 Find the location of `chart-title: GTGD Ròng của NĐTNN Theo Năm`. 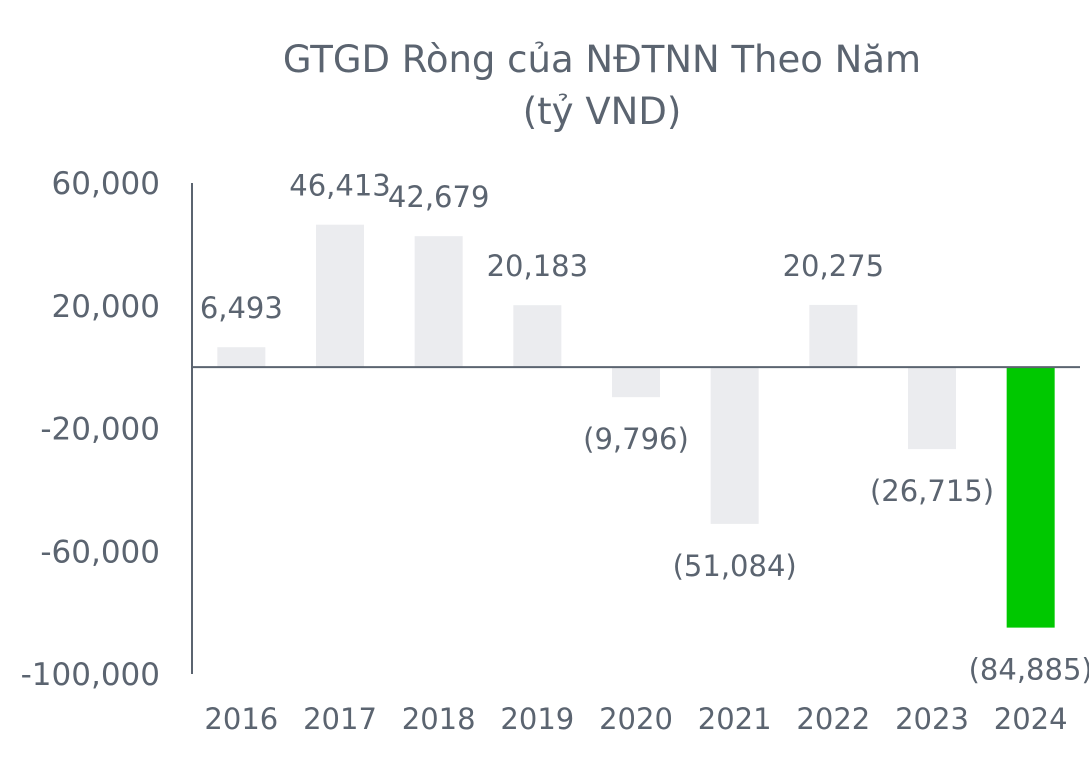

chart-title: GTGD Ròng của NĐTNN Theo Năm is located at coordinates (602, 59).